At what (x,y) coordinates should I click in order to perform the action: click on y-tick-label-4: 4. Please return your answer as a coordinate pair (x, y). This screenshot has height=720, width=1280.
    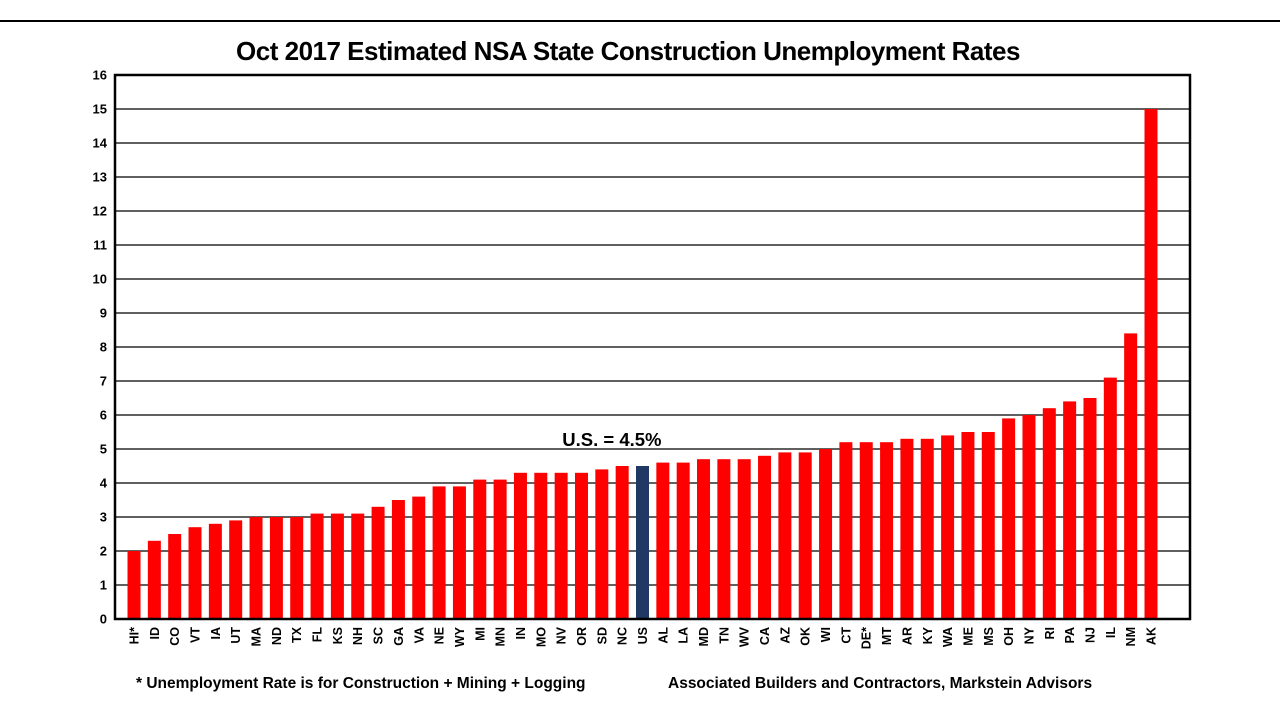
    Looking at the image, I should click on (104, 483).